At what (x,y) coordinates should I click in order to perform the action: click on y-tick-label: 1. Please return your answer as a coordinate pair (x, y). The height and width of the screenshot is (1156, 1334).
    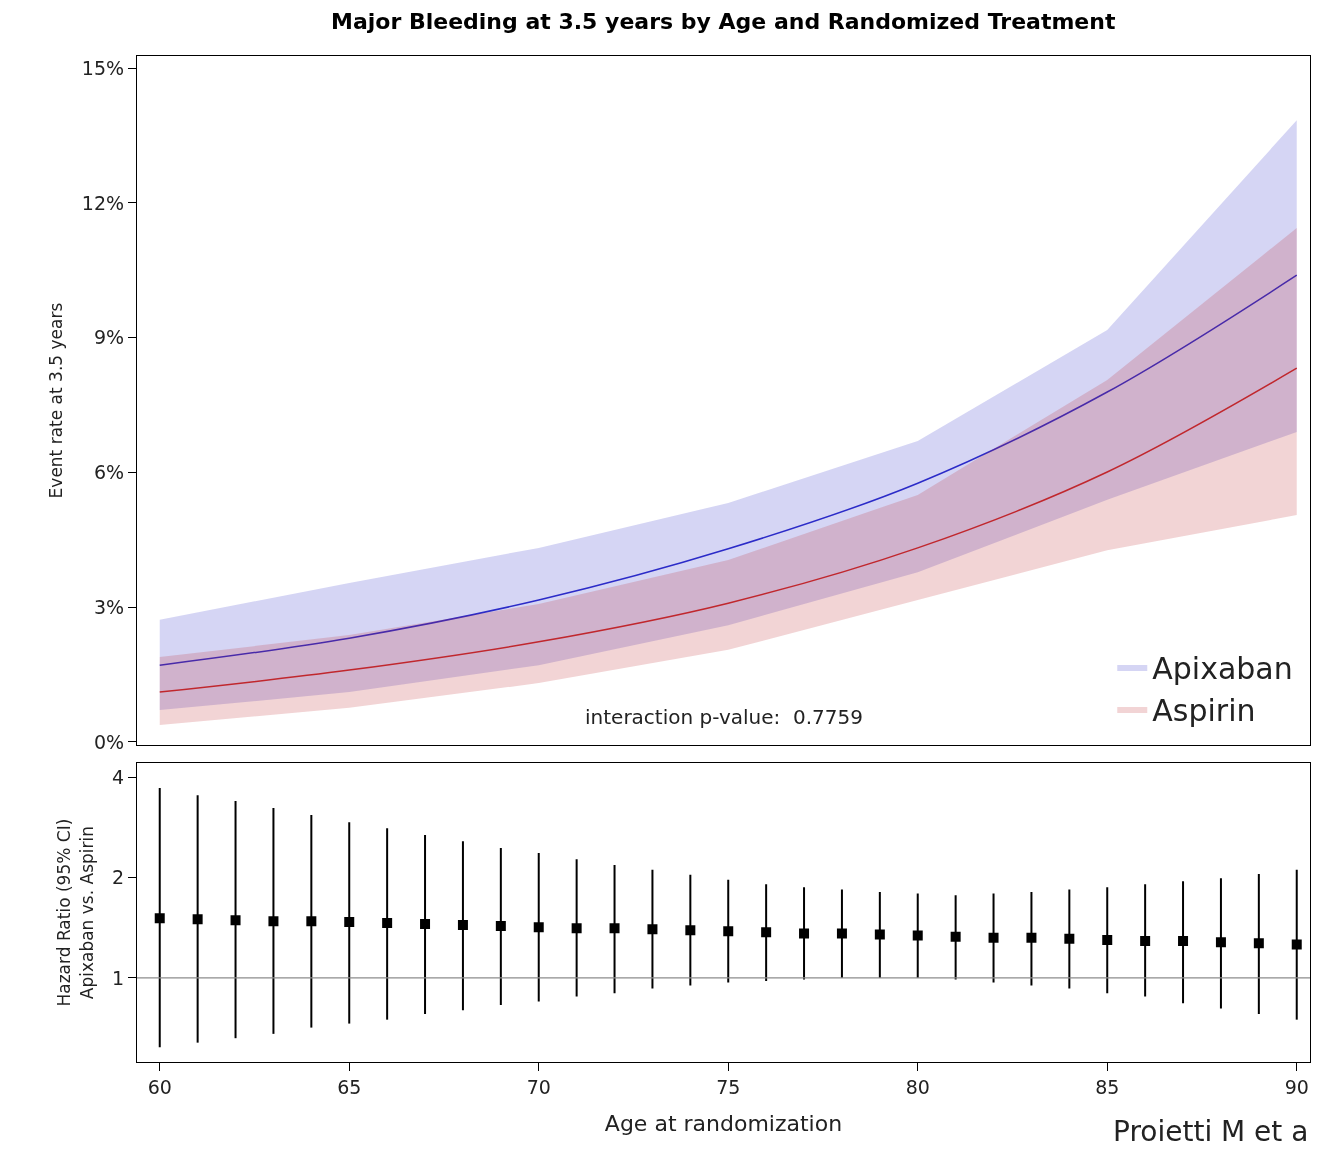
    Looking at the image, I should click on (118, 977).